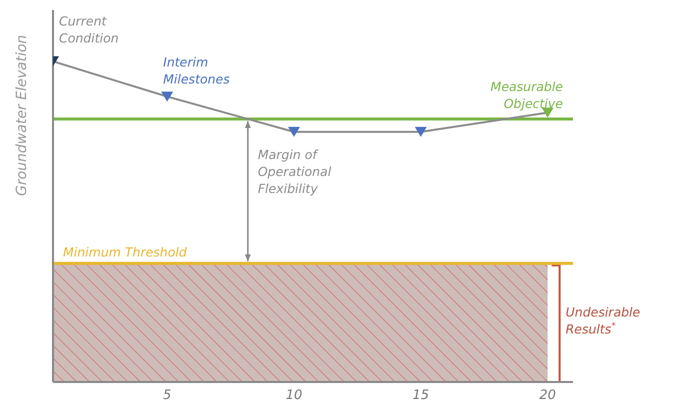  Describe the element at coordinates (125, 252) in the screenshot. I see `ref-line-label: Minimum Threshold` at that location.